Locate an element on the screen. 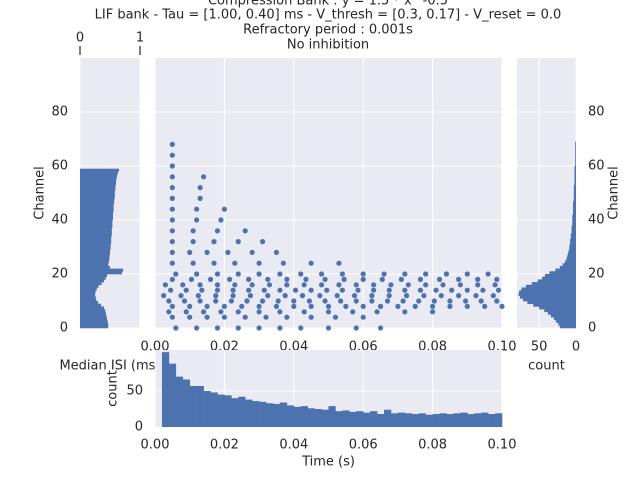 This screenshot has width=640, height=480. y-tick-label: 40 is located at coordinates (59, 220).